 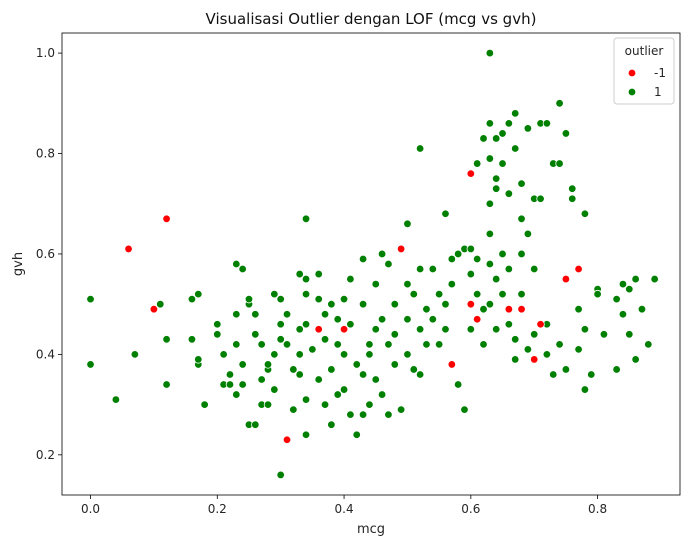 I want to click on x-tick-label: 0.8, so click(x=597, y=509).